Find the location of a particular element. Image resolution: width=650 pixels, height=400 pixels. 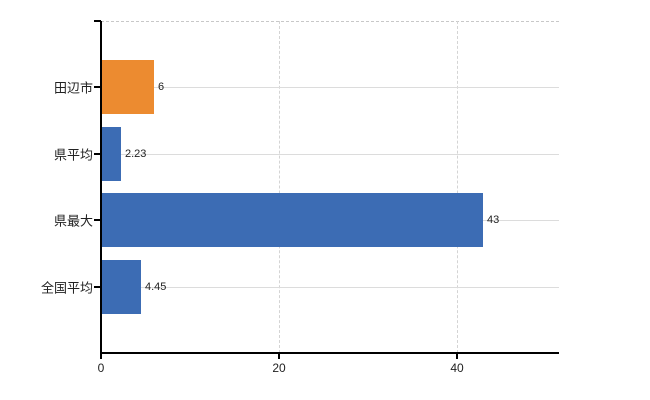

x-tick-label: 40 is located at coordinates (457, 368).